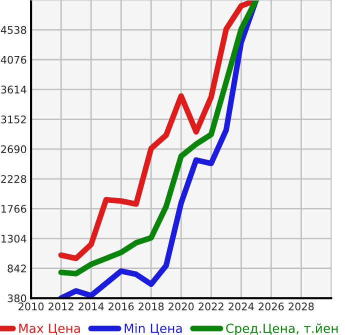  I want to click on legend-label: Min Цена, so click(153, 329).